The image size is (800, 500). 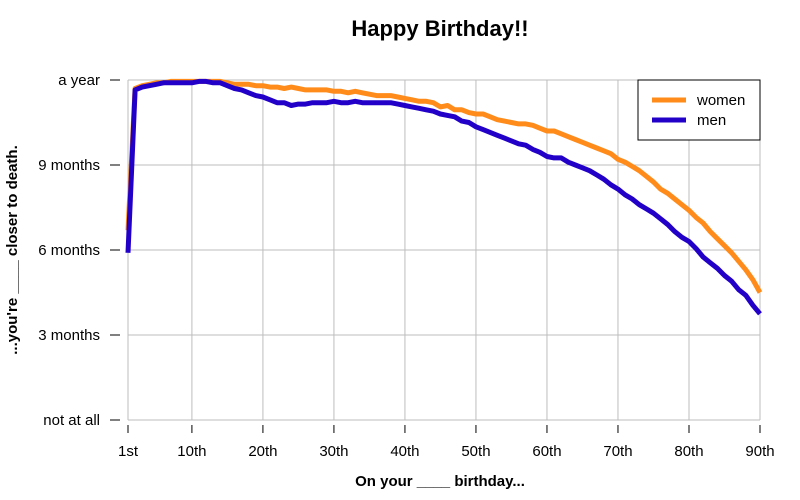 I want to click on x-tick-label: 80th, so click(x=688, y=451).